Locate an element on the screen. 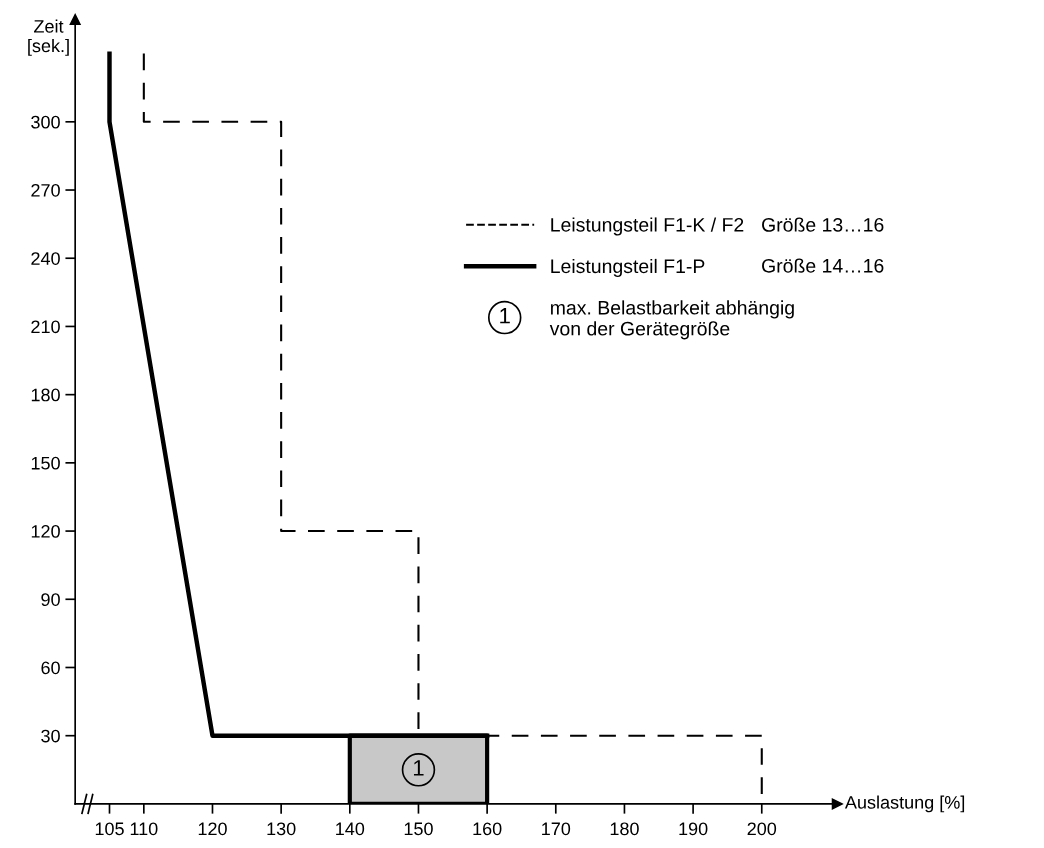  x-tick-label: 170 is located at coordinates (556, 829).